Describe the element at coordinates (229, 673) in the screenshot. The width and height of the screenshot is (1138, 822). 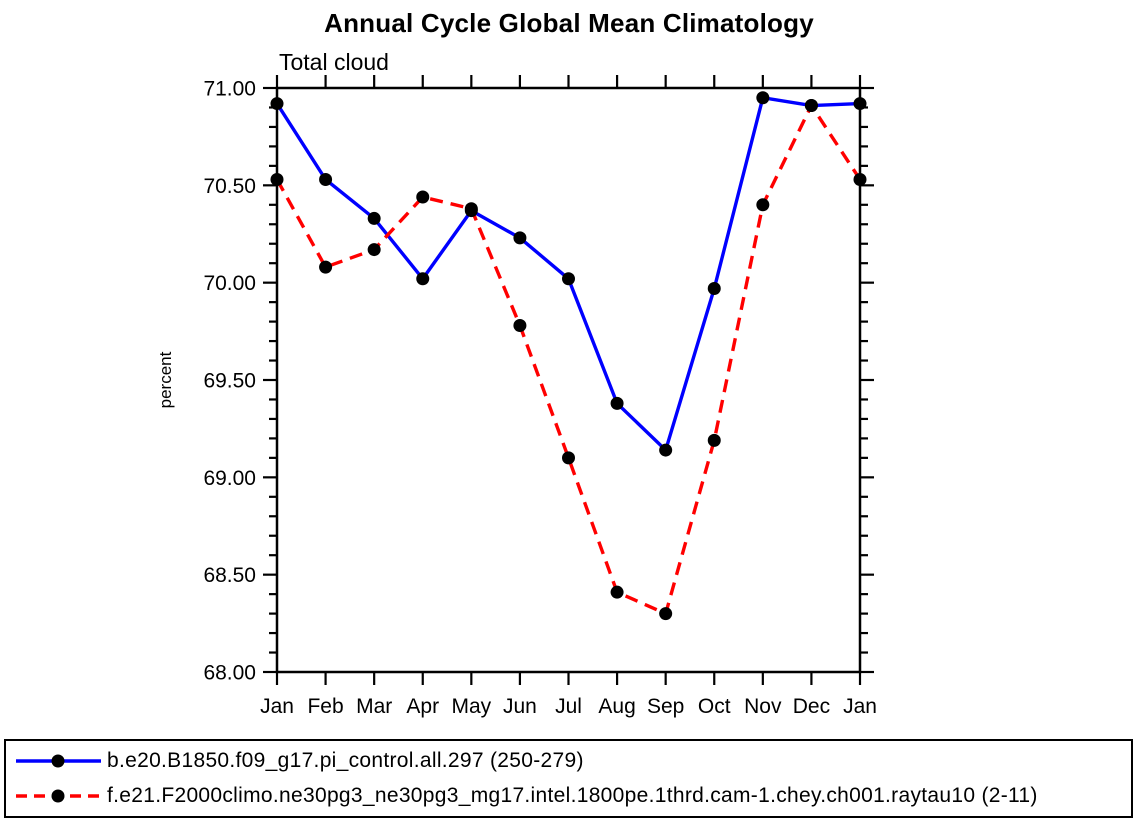
I see `y-tick-label: 68.00` at that location.